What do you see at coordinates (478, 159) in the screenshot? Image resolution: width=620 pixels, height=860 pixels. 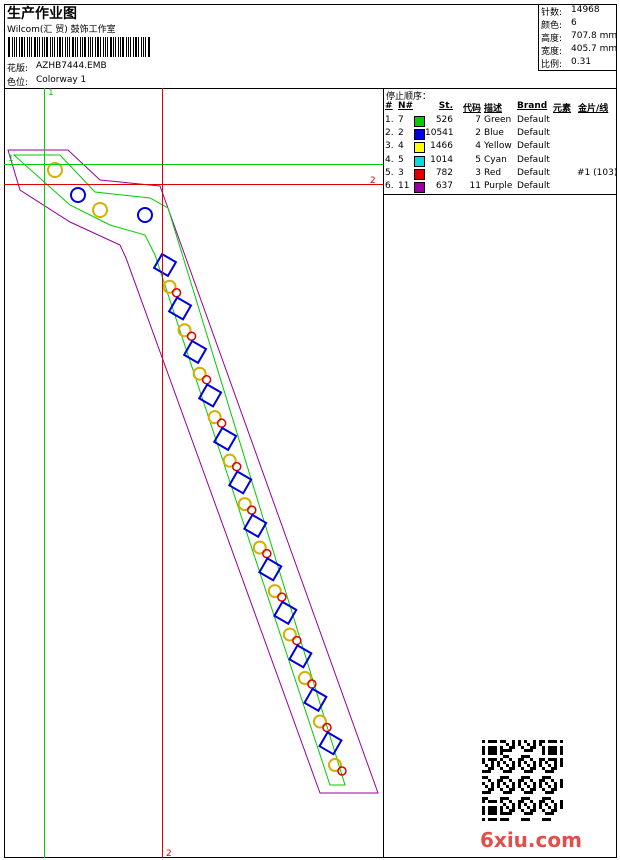 I see `code: 5` at bounding box center [478, 159].